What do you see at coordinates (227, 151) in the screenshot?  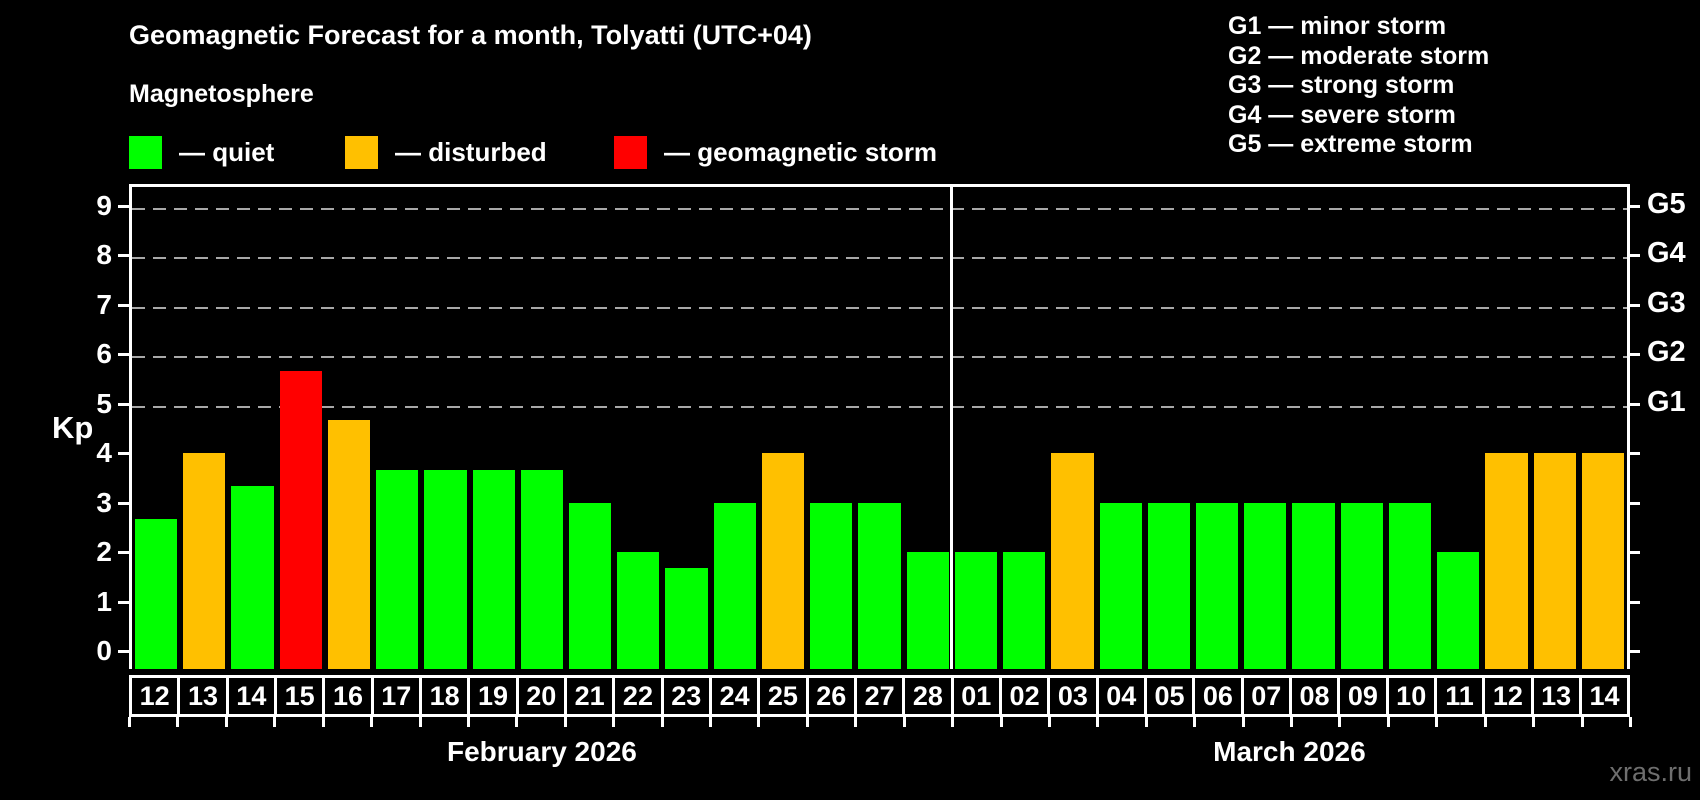 I see `legend-label-quiet: — quiet` at bounding box center [227, 151].